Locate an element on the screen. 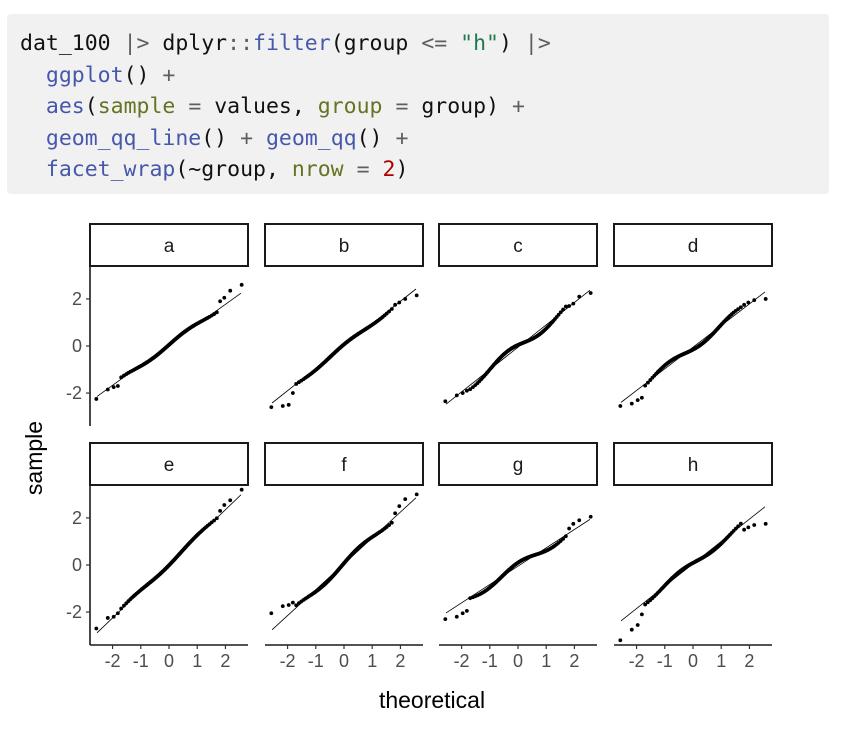 This screenshot has width=844, height=736. code-line: facet_wrap(~group, nrow = 2) is located at coordinates (214, 169).